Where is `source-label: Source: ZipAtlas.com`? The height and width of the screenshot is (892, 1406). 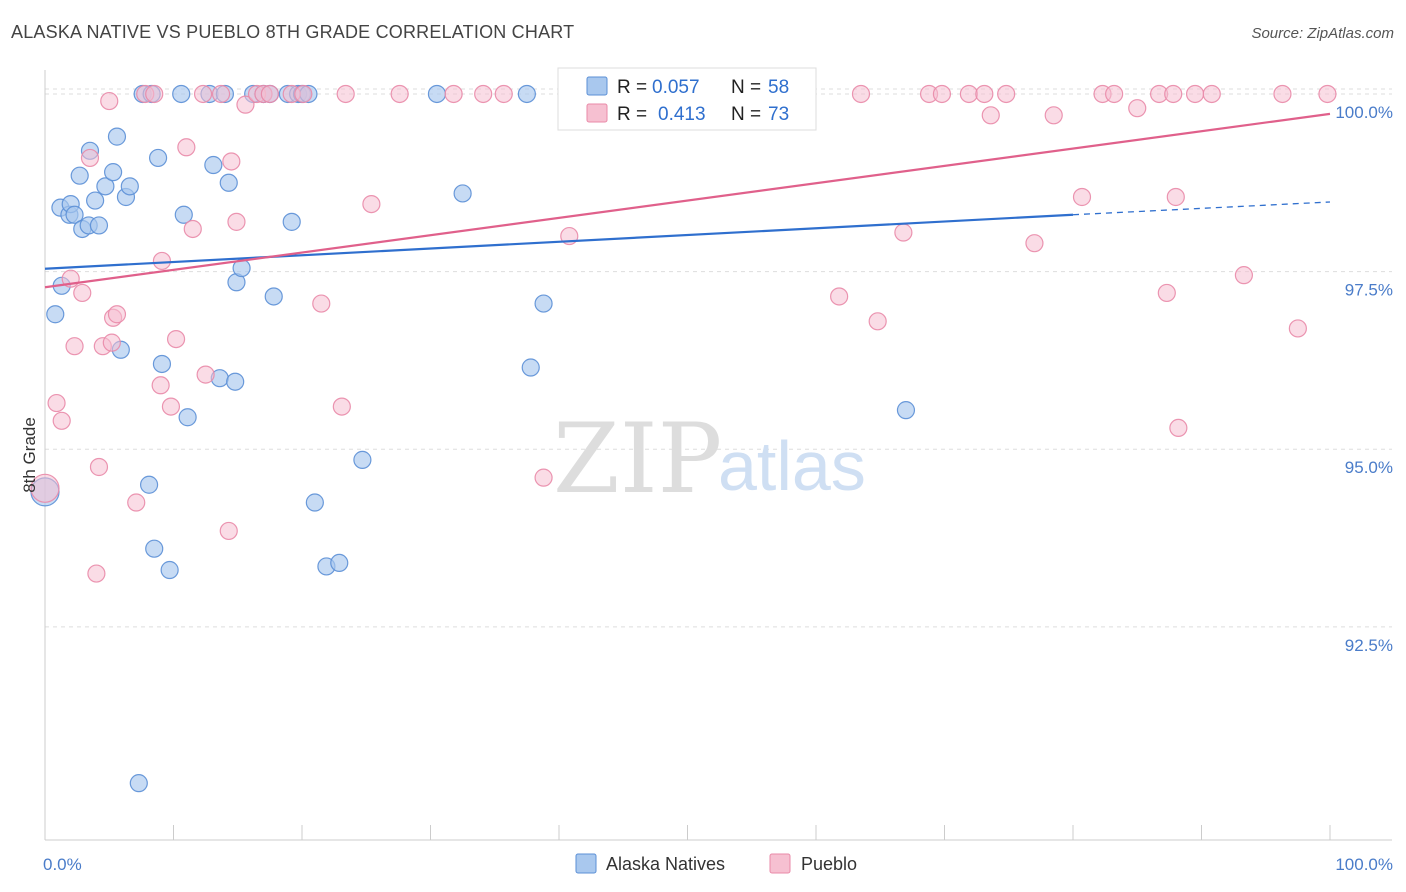
source-label: Source: ZipAtlas.com is located at coordinates (1322, 33).